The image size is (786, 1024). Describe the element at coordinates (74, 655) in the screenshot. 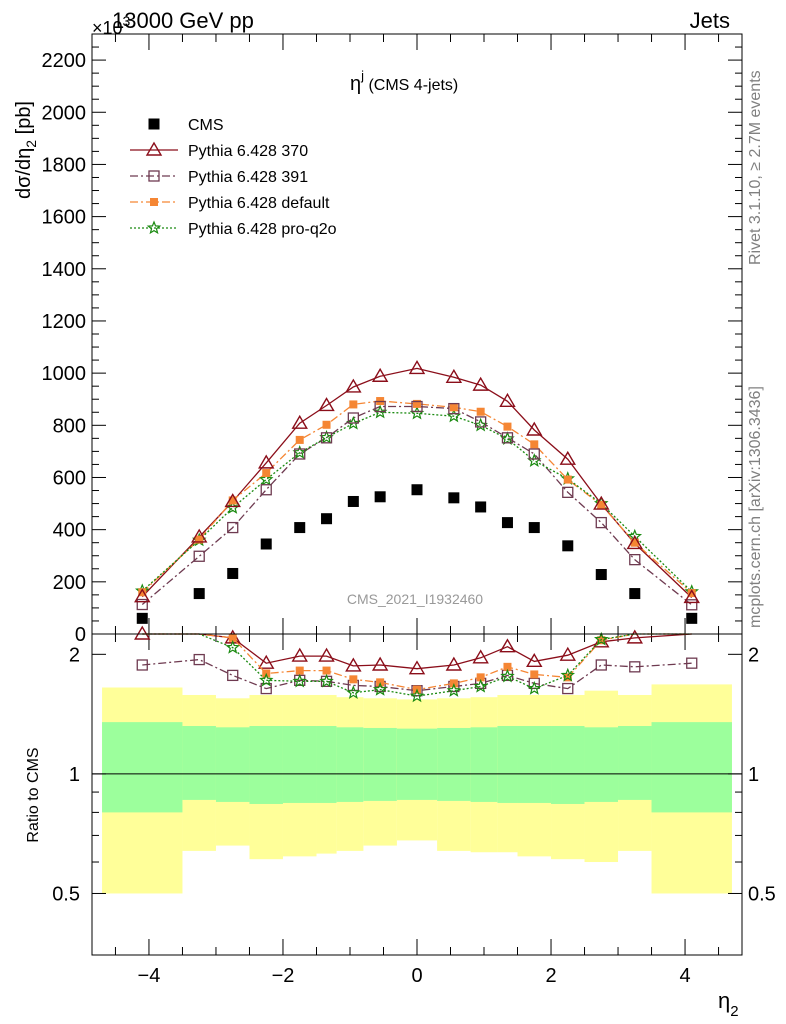

I see `ratio-y-tick-label-left: 2` at that location.